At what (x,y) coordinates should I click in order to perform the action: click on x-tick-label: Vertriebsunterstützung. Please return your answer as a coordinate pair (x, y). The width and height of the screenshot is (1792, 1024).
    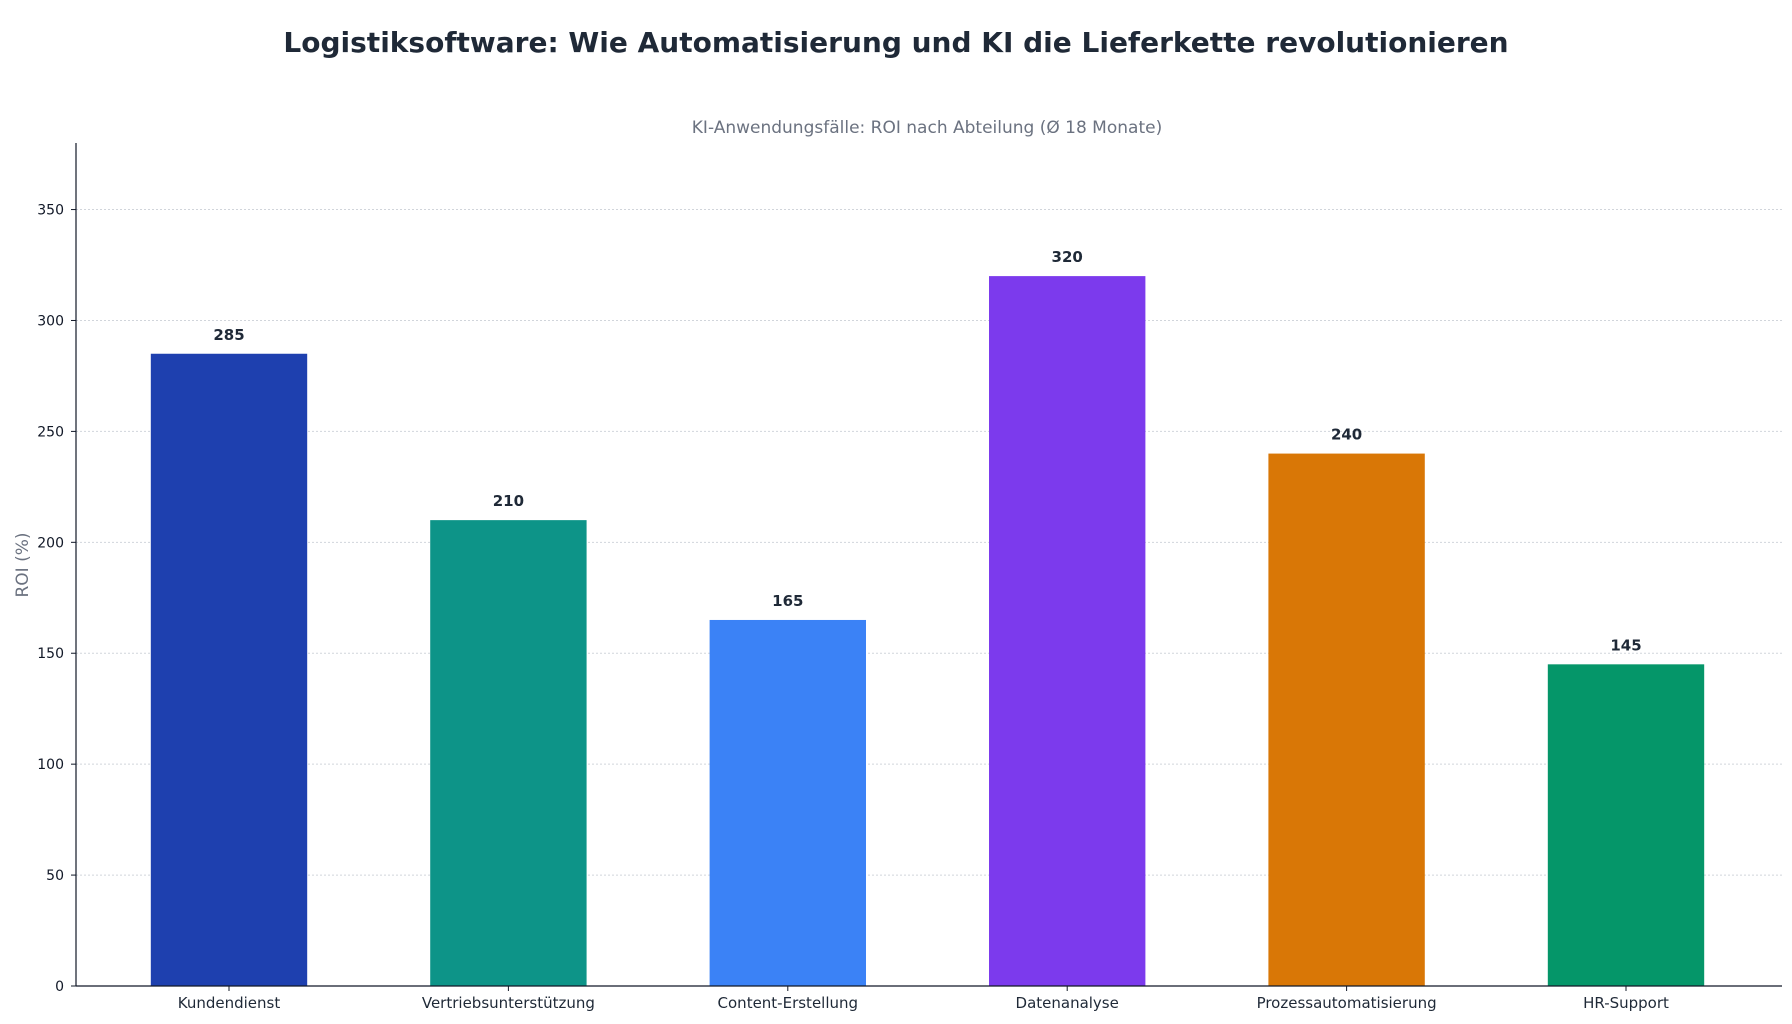
    Looking at the image, I should click on (508, 1003).